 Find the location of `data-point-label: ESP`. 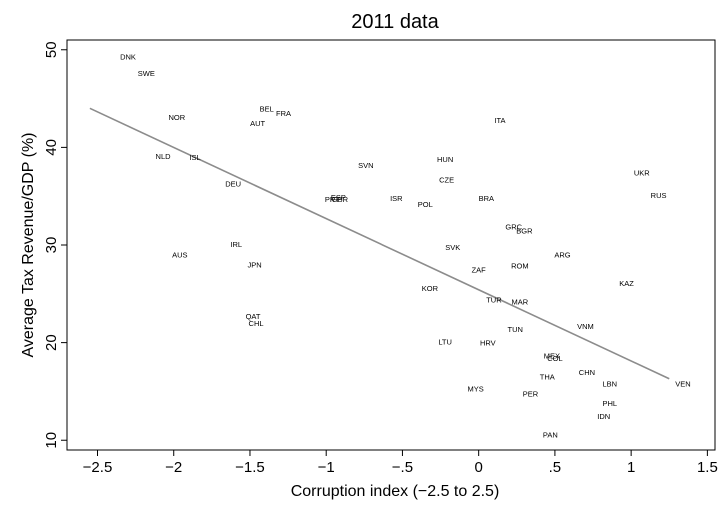

data-point-label: ESP is located at coordinates (338, 197).